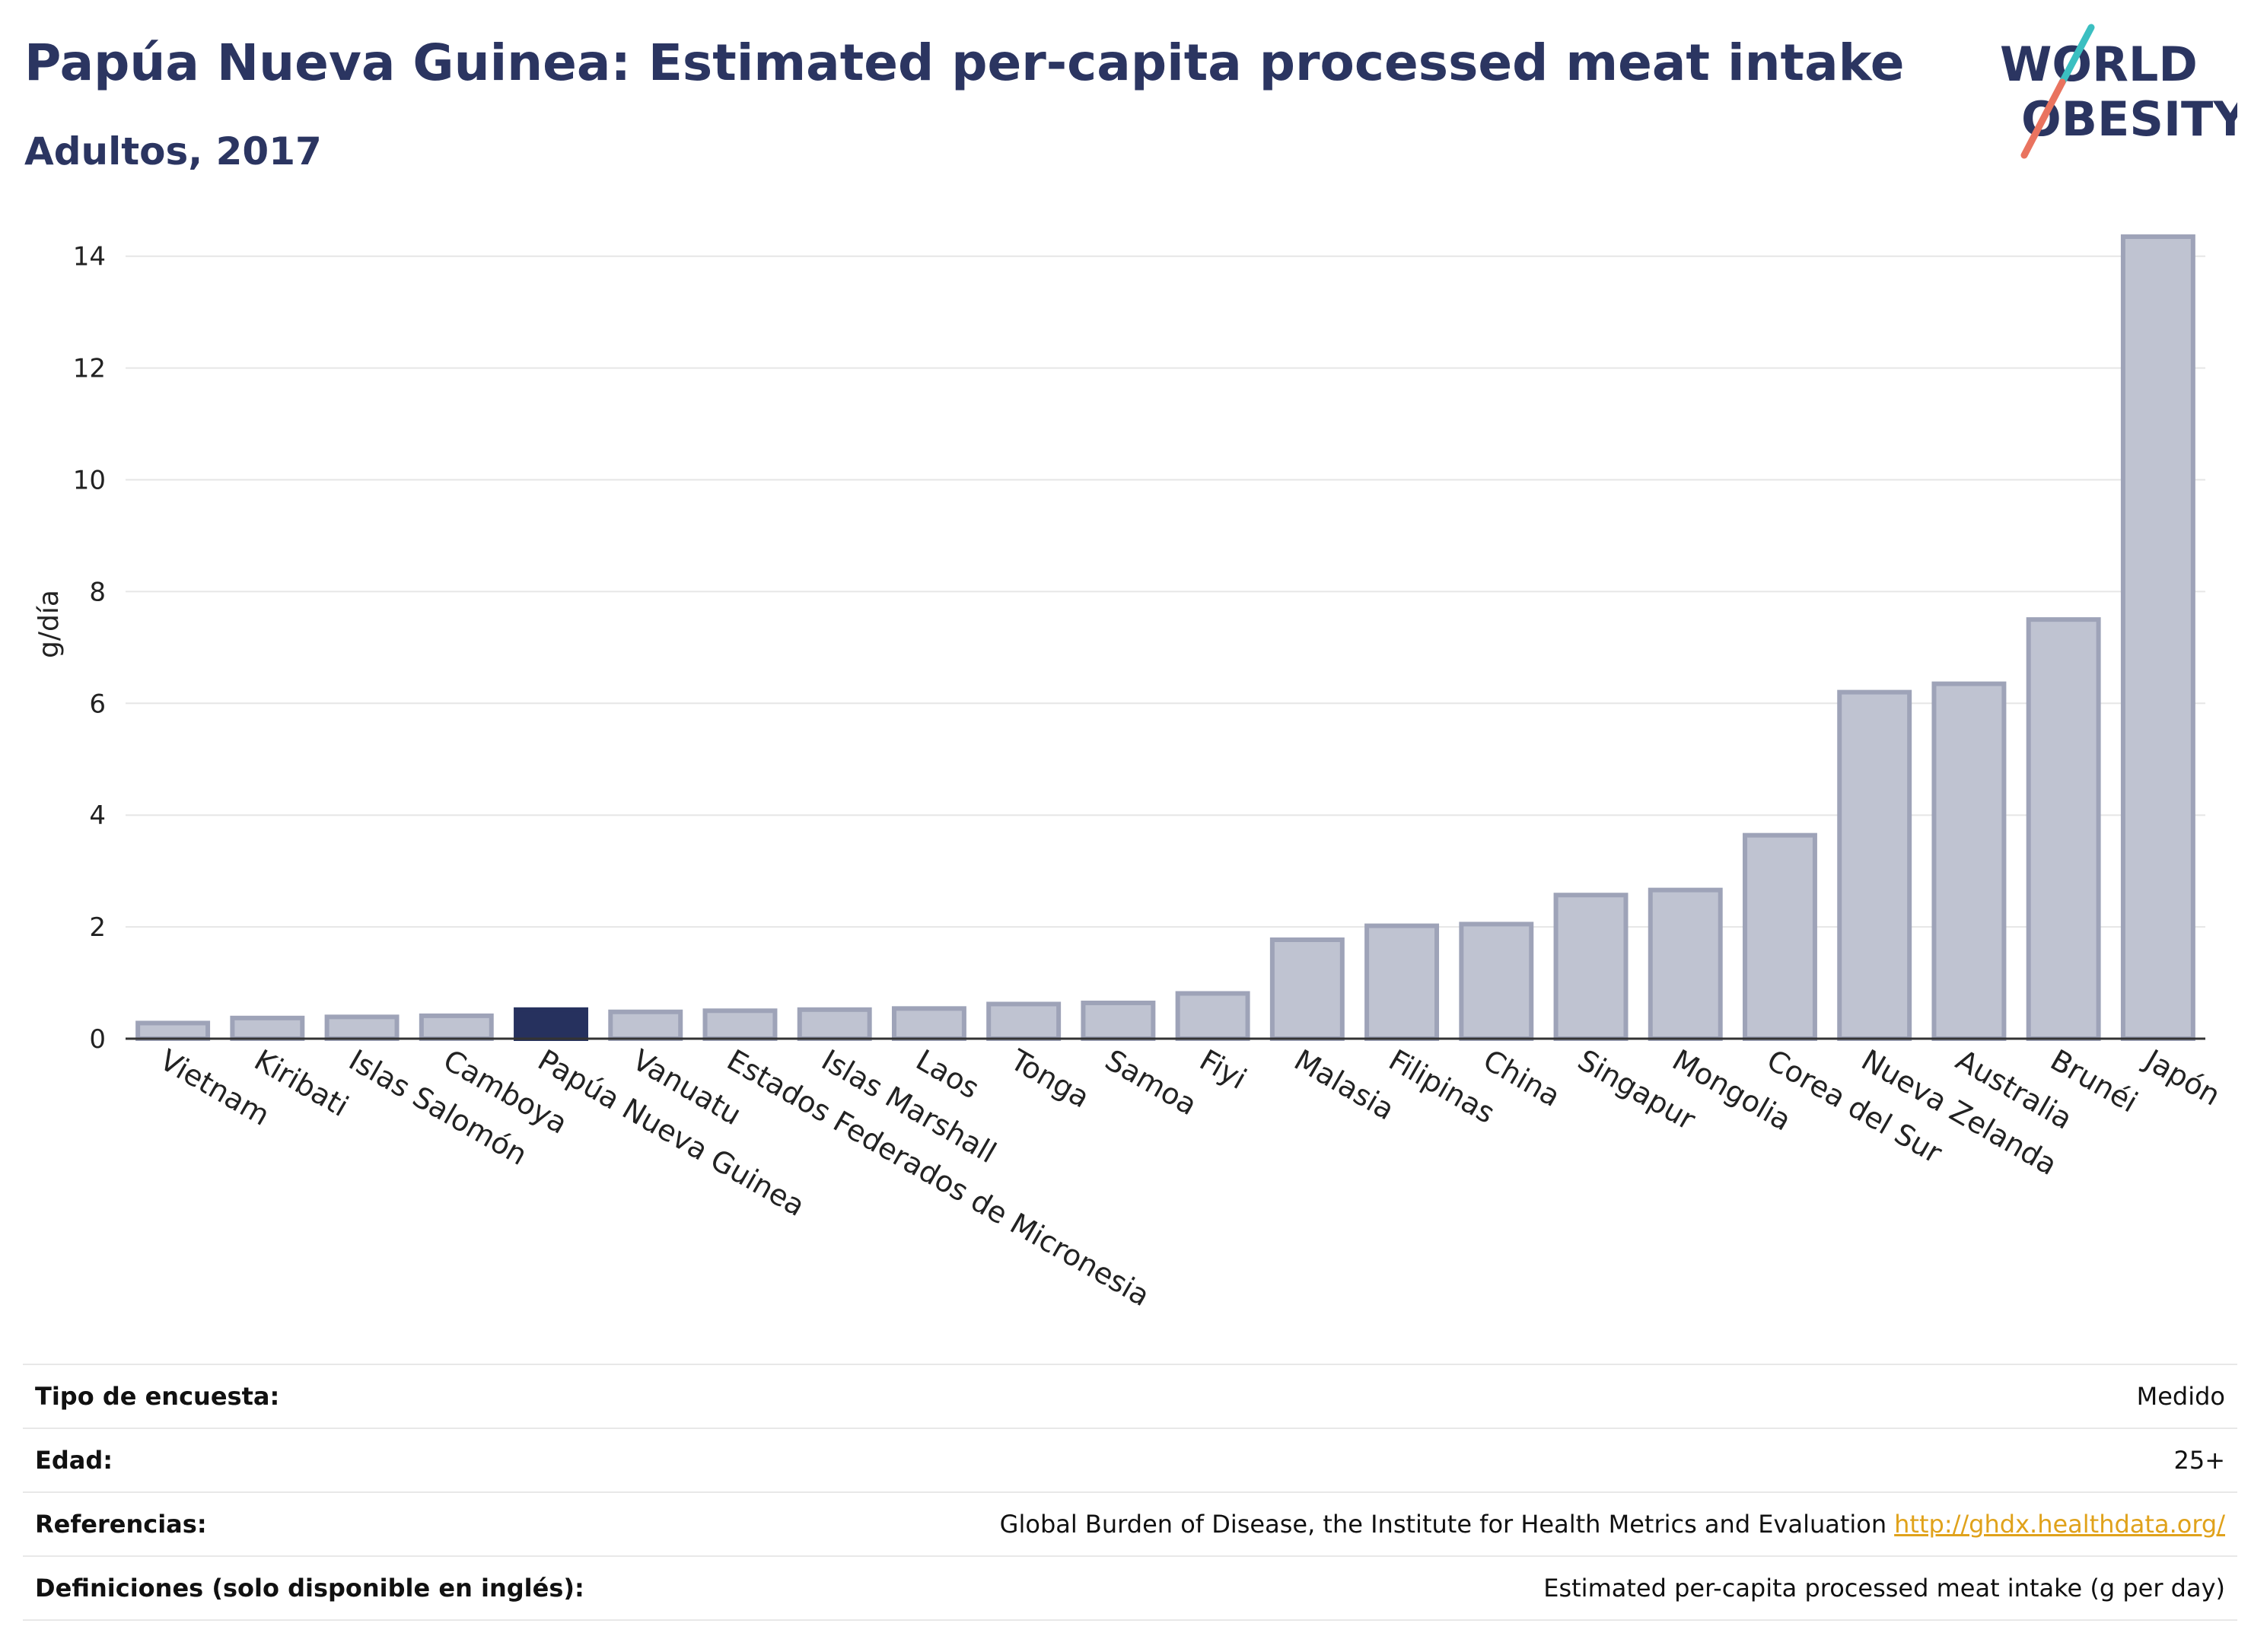  Describe the element at coordinates (1223, 1069) in the screenshot. I see `x-tick-label: Fiyi` at that location.